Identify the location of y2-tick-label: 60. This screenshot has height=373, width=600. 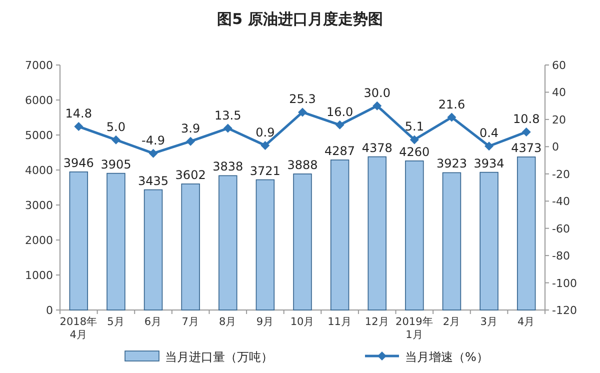
(559, 65).